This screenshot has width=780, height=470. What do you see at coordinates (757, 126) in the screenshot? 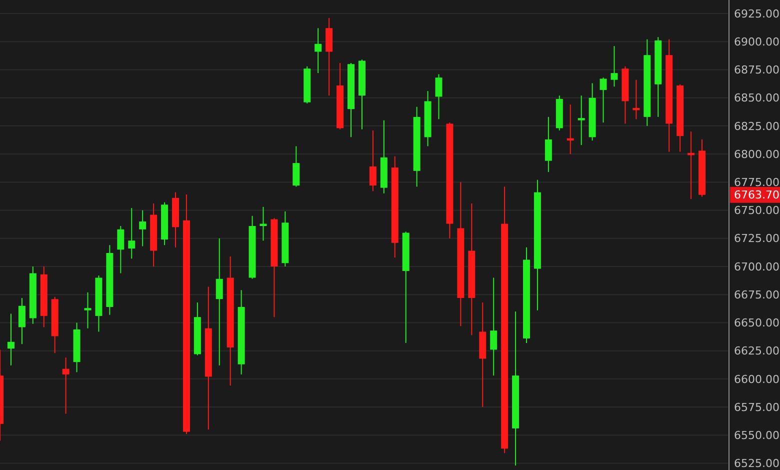
I see `y-tick-label: 6825.00` at bounding box center [757, 126].